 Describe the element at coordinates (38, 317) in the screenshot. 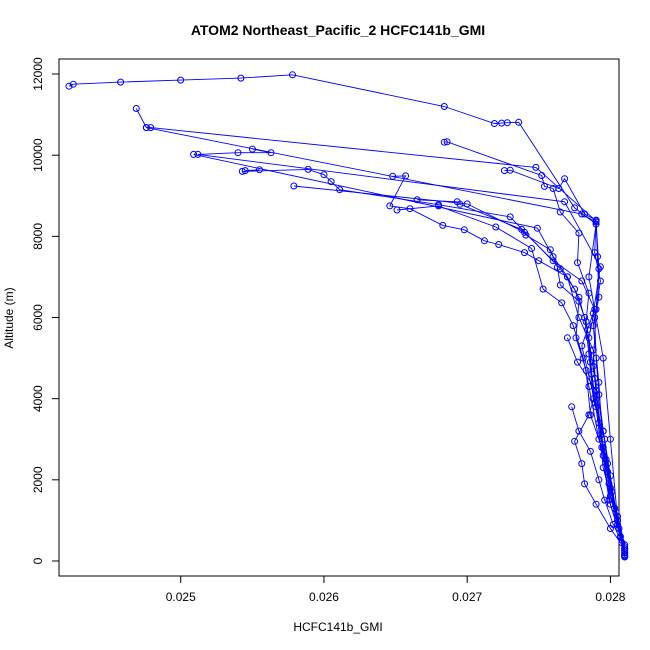

I see `y-tick-label: 6000` at that location.